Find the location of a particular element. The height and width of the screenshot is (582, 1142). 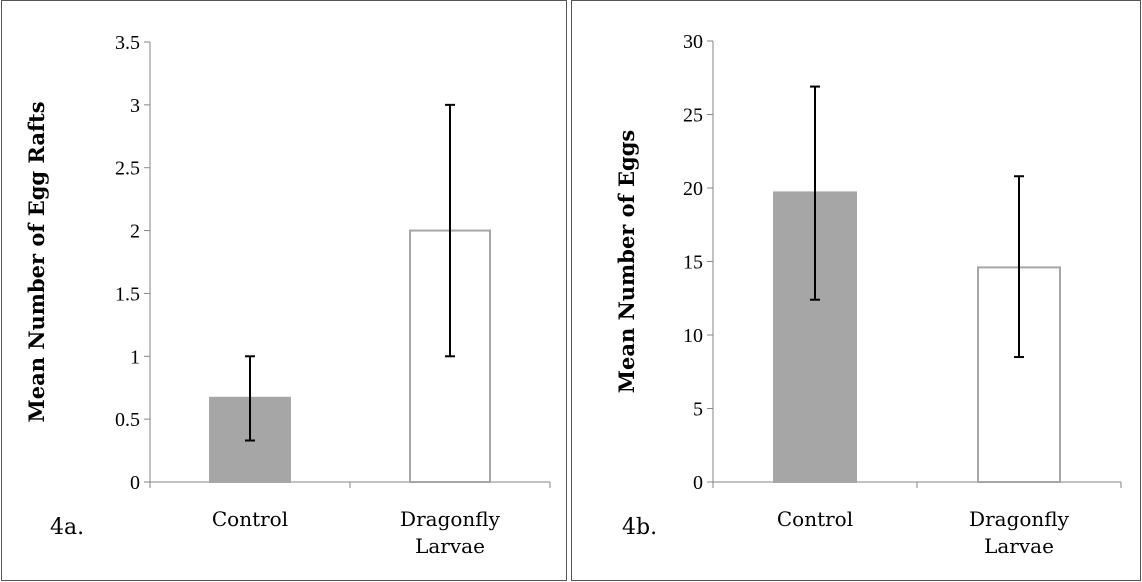

y-tick-label: 2.5 is located at coordinates (127, 169).